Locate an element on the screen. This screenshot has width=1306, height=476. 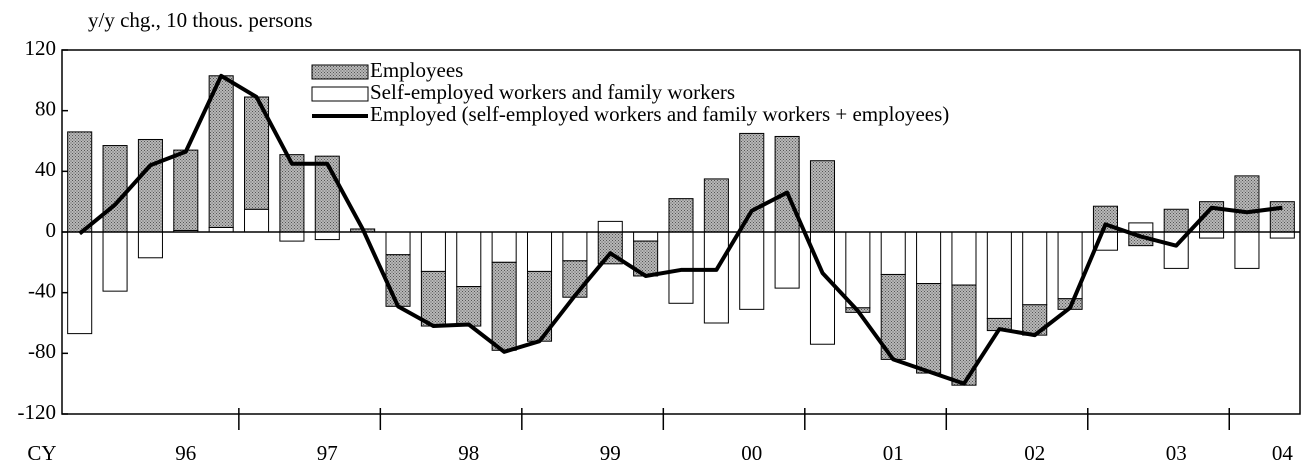
x-axis-label: CY is located at coordinates (41, 453).